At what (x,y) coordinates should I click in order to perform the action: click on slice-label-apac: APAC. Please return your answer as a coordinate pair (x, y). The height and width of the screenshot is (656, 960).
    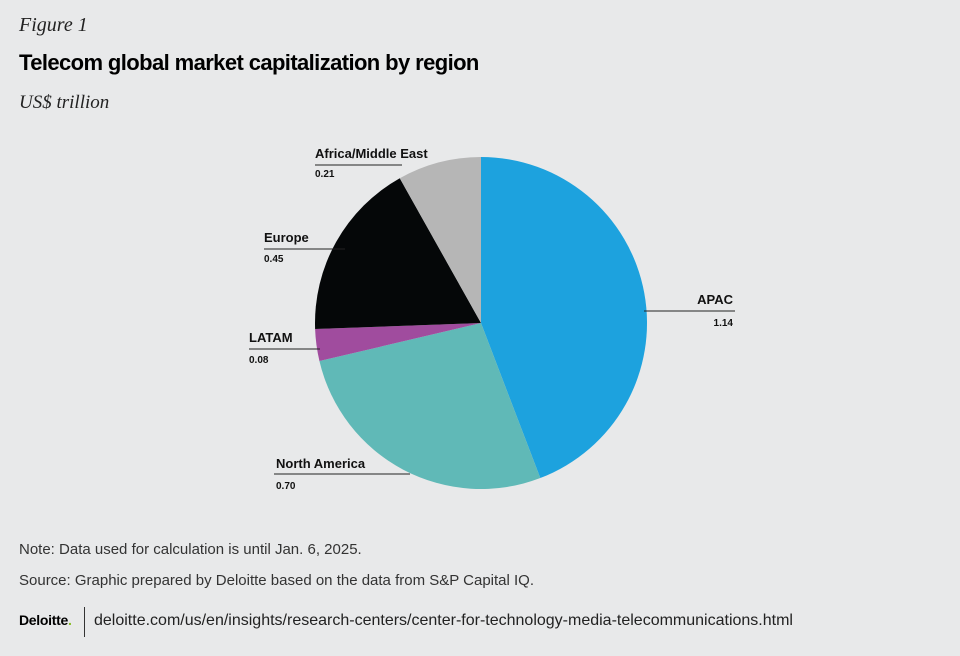
    Looking at the image, I should click on (715, 299).